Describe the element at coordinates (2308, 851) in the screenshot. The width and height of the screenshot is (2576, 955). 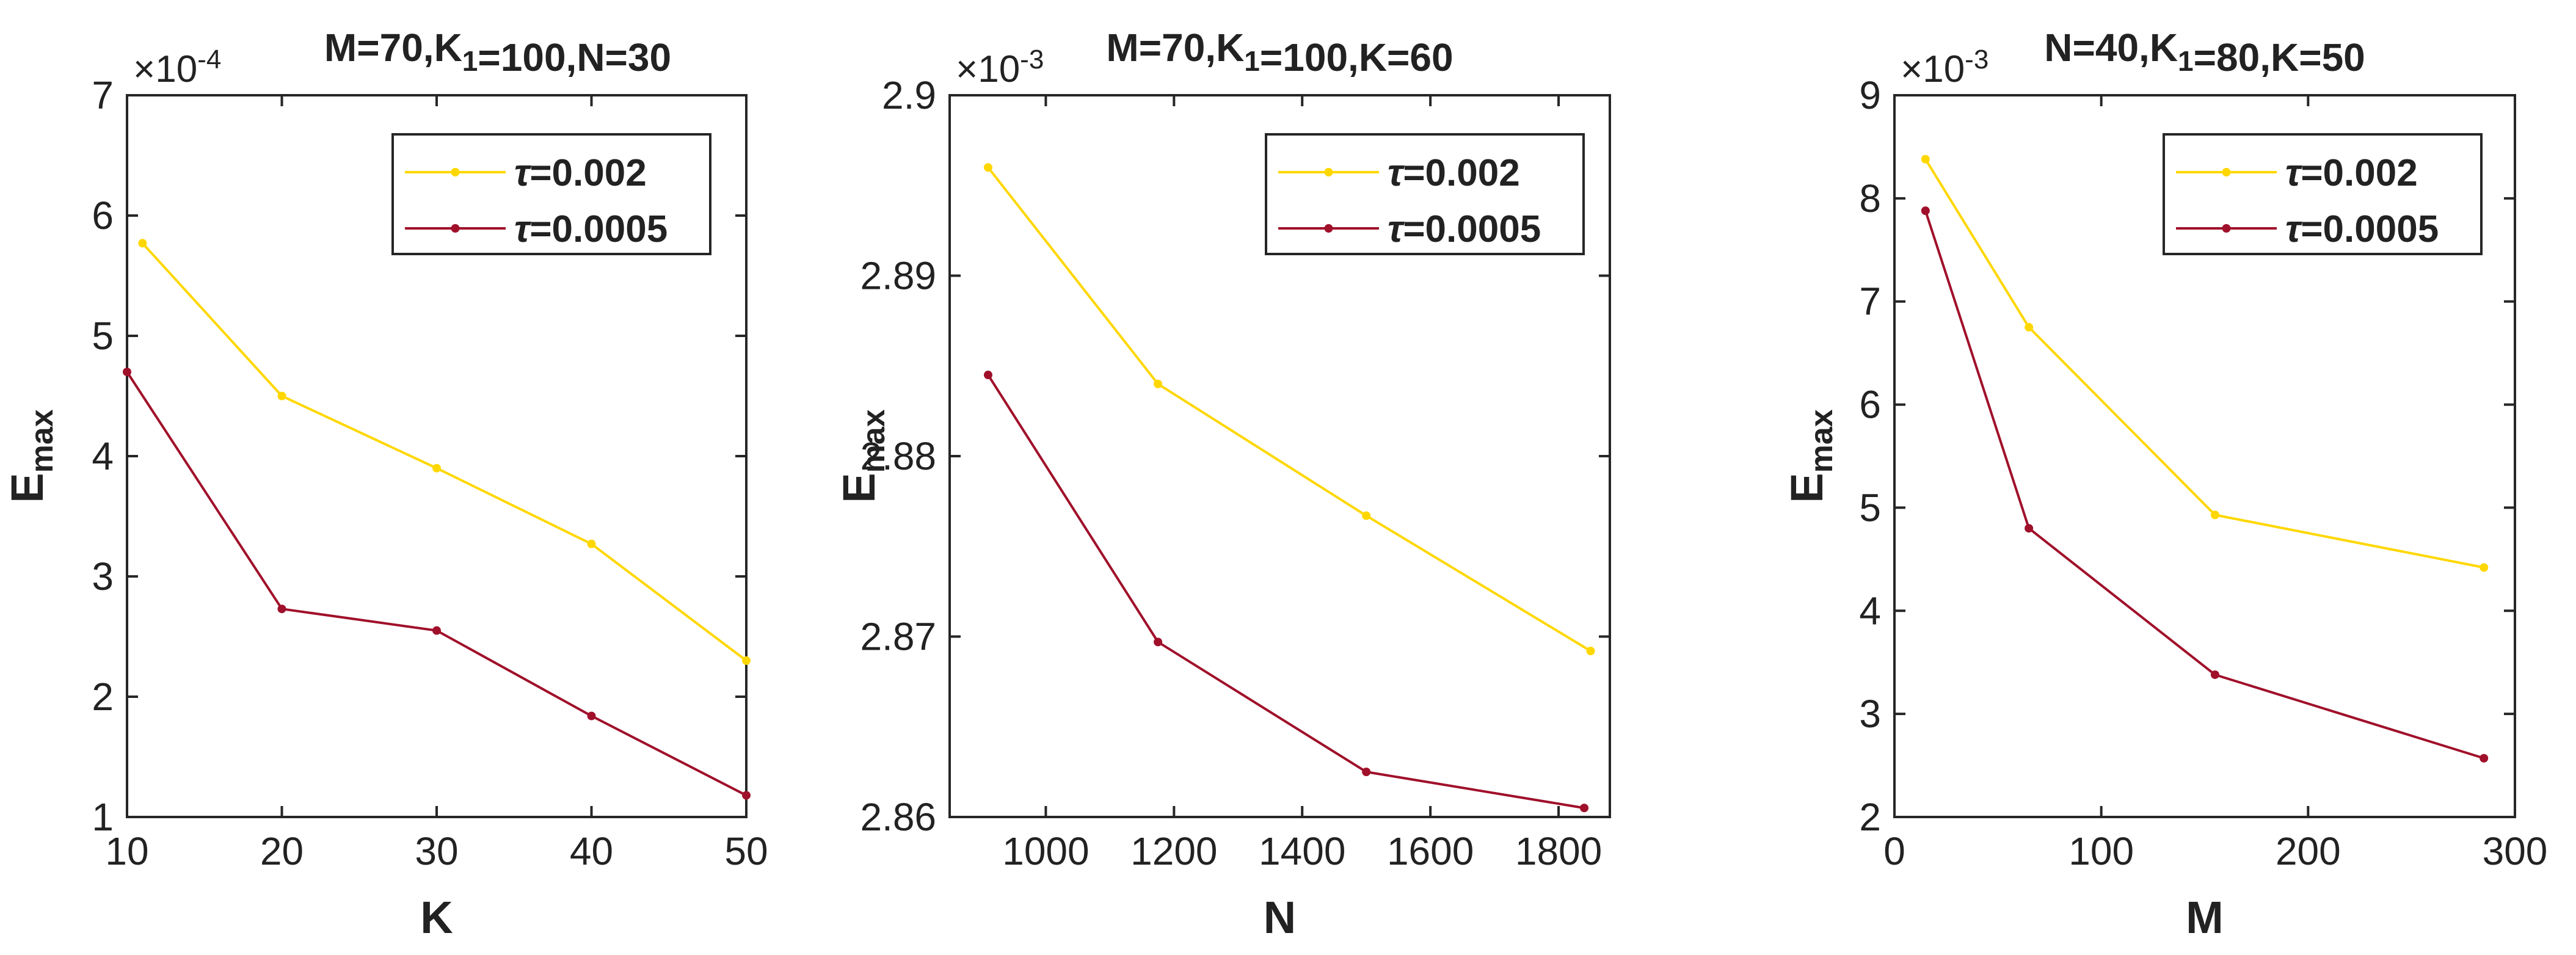
I see `x-tick-label: 200` at that location.